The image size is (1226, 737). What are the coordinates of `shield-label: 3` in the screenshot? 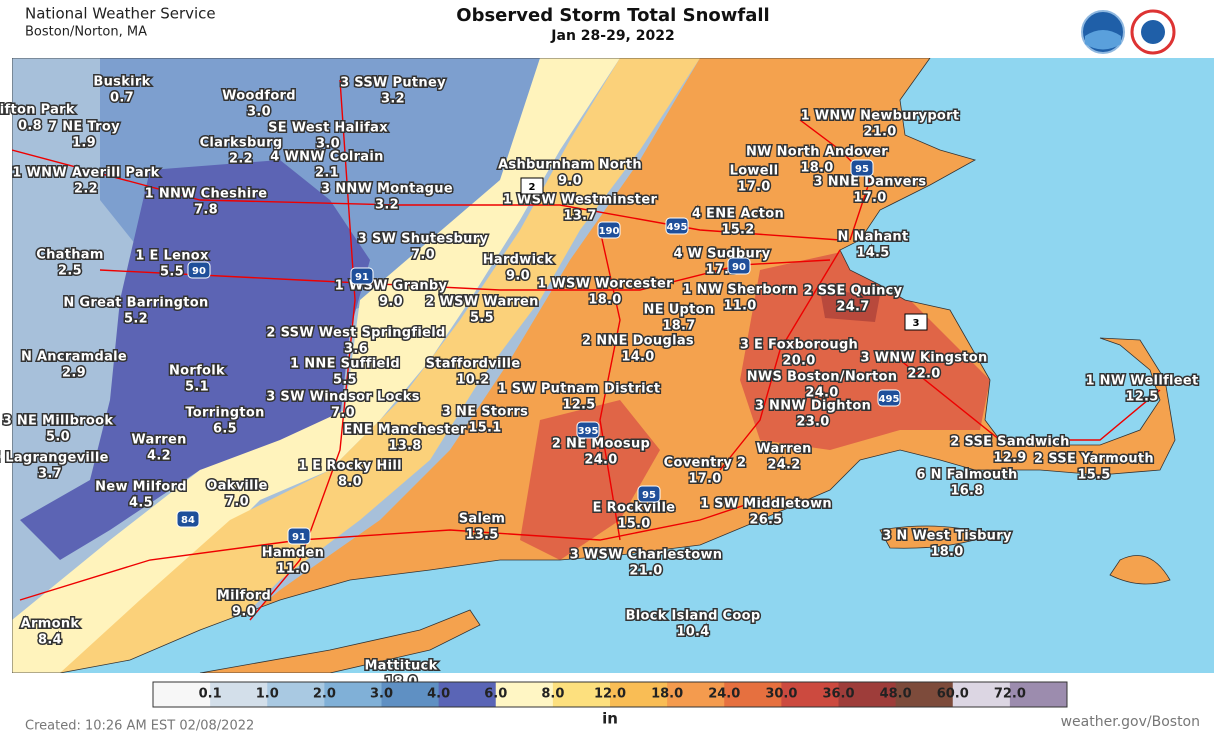 It's located at (916, 323).